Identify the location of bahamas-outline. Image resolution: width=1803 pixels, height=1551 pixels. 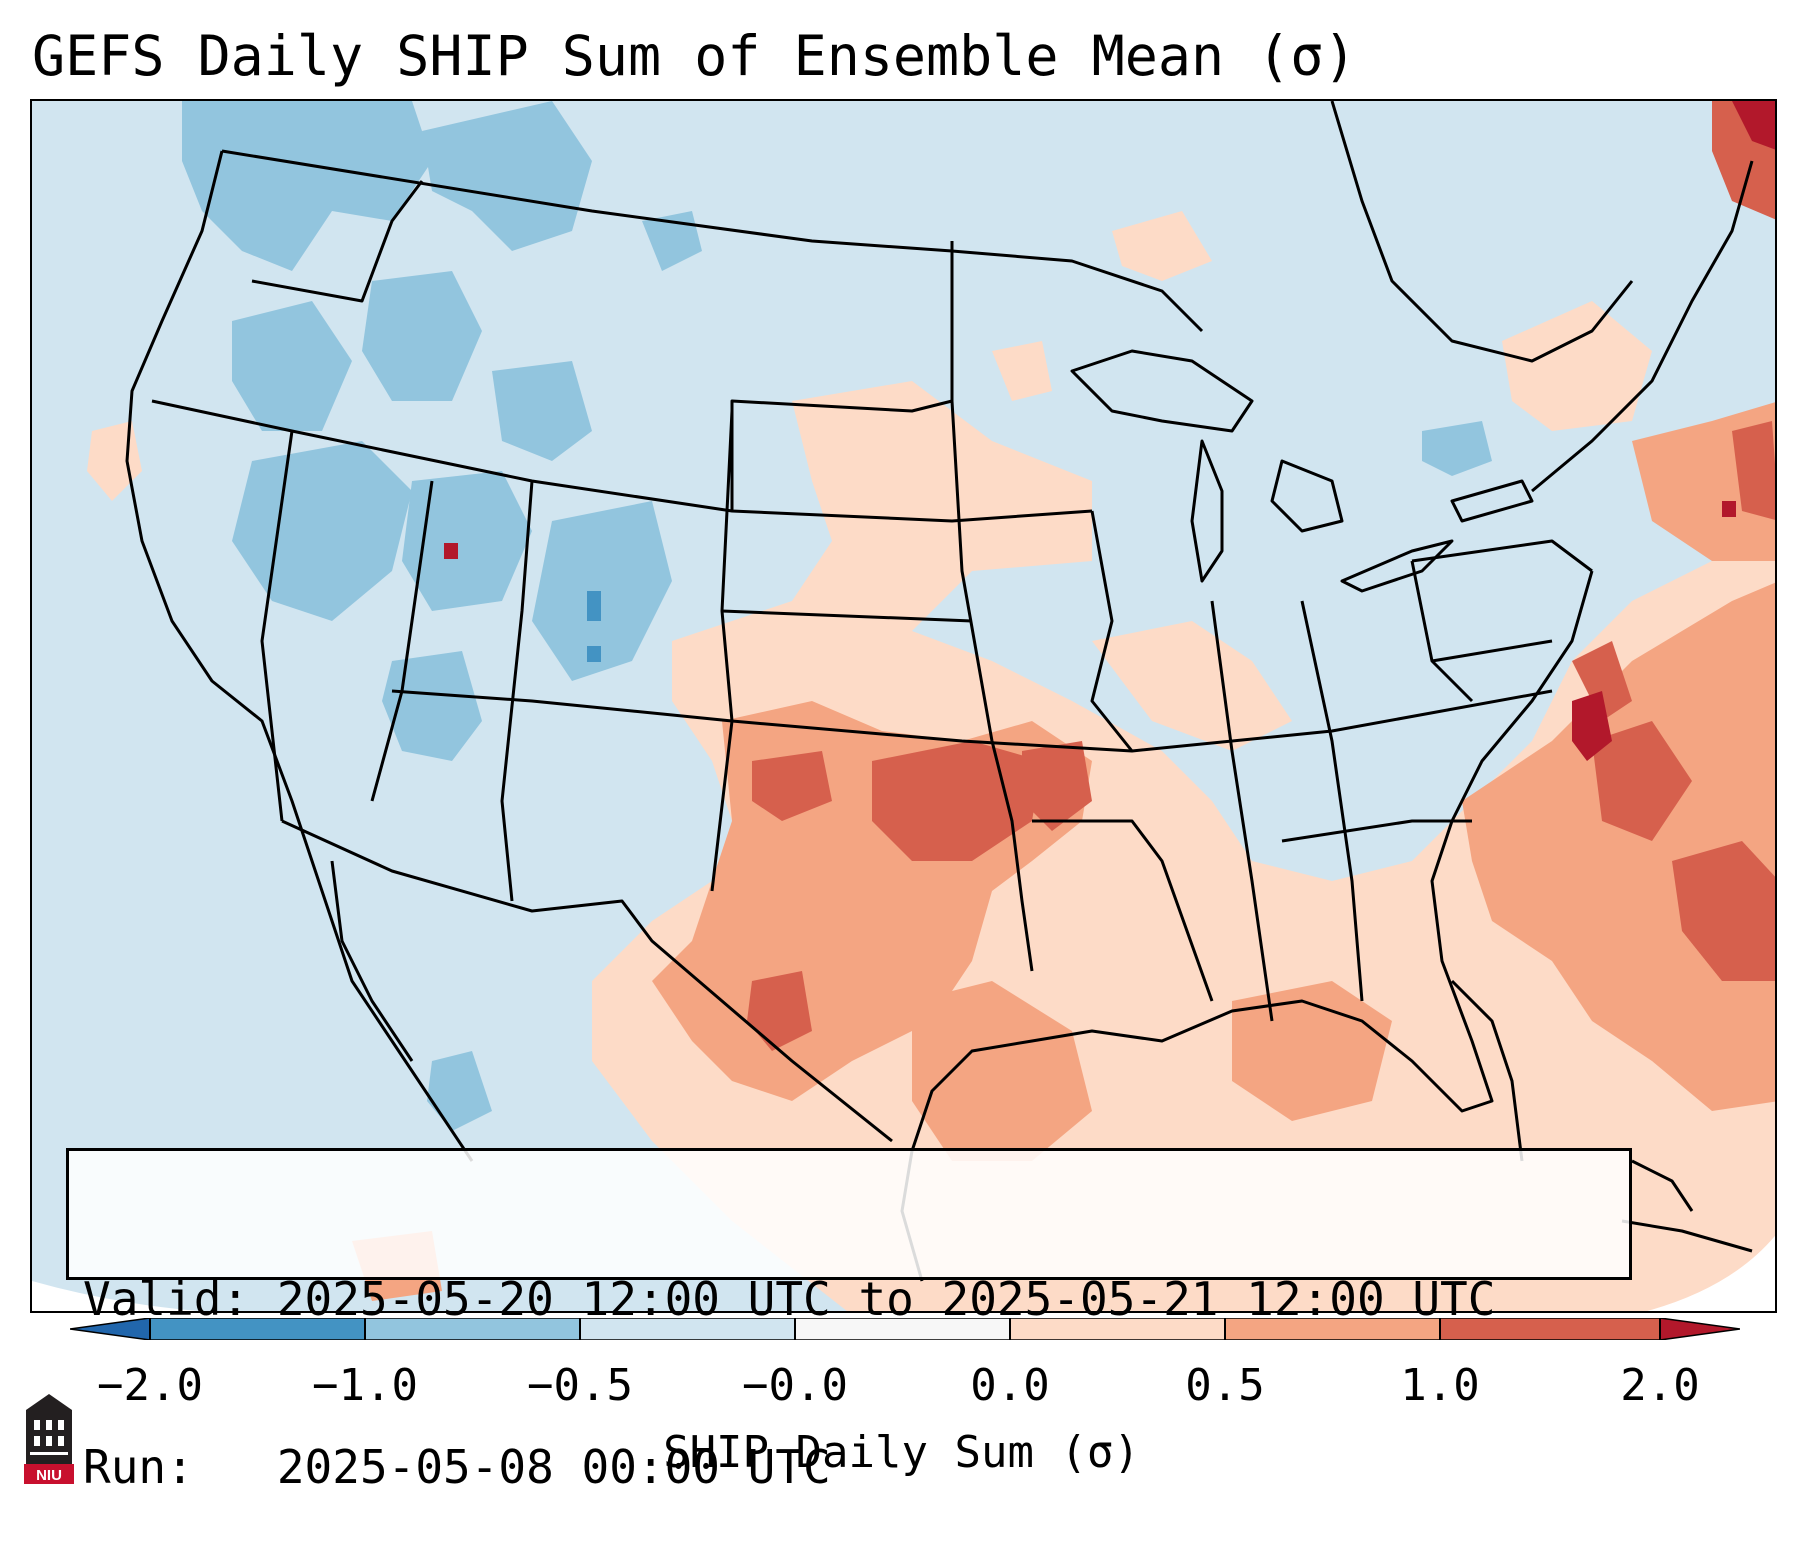
(1662, 1185).